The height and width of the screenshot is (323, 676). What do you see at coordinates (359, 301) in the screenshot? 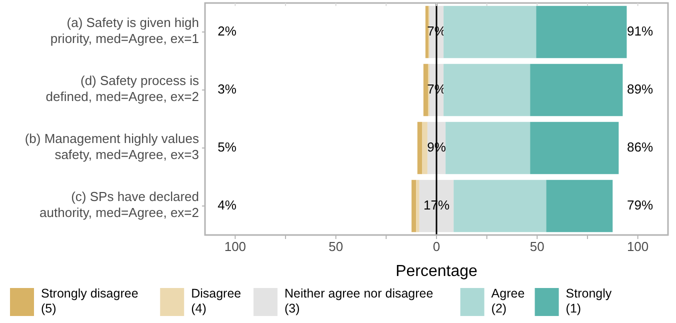
I see `legend-label: Neither agree nor disagree (3)` at bounding box center [359, 301].